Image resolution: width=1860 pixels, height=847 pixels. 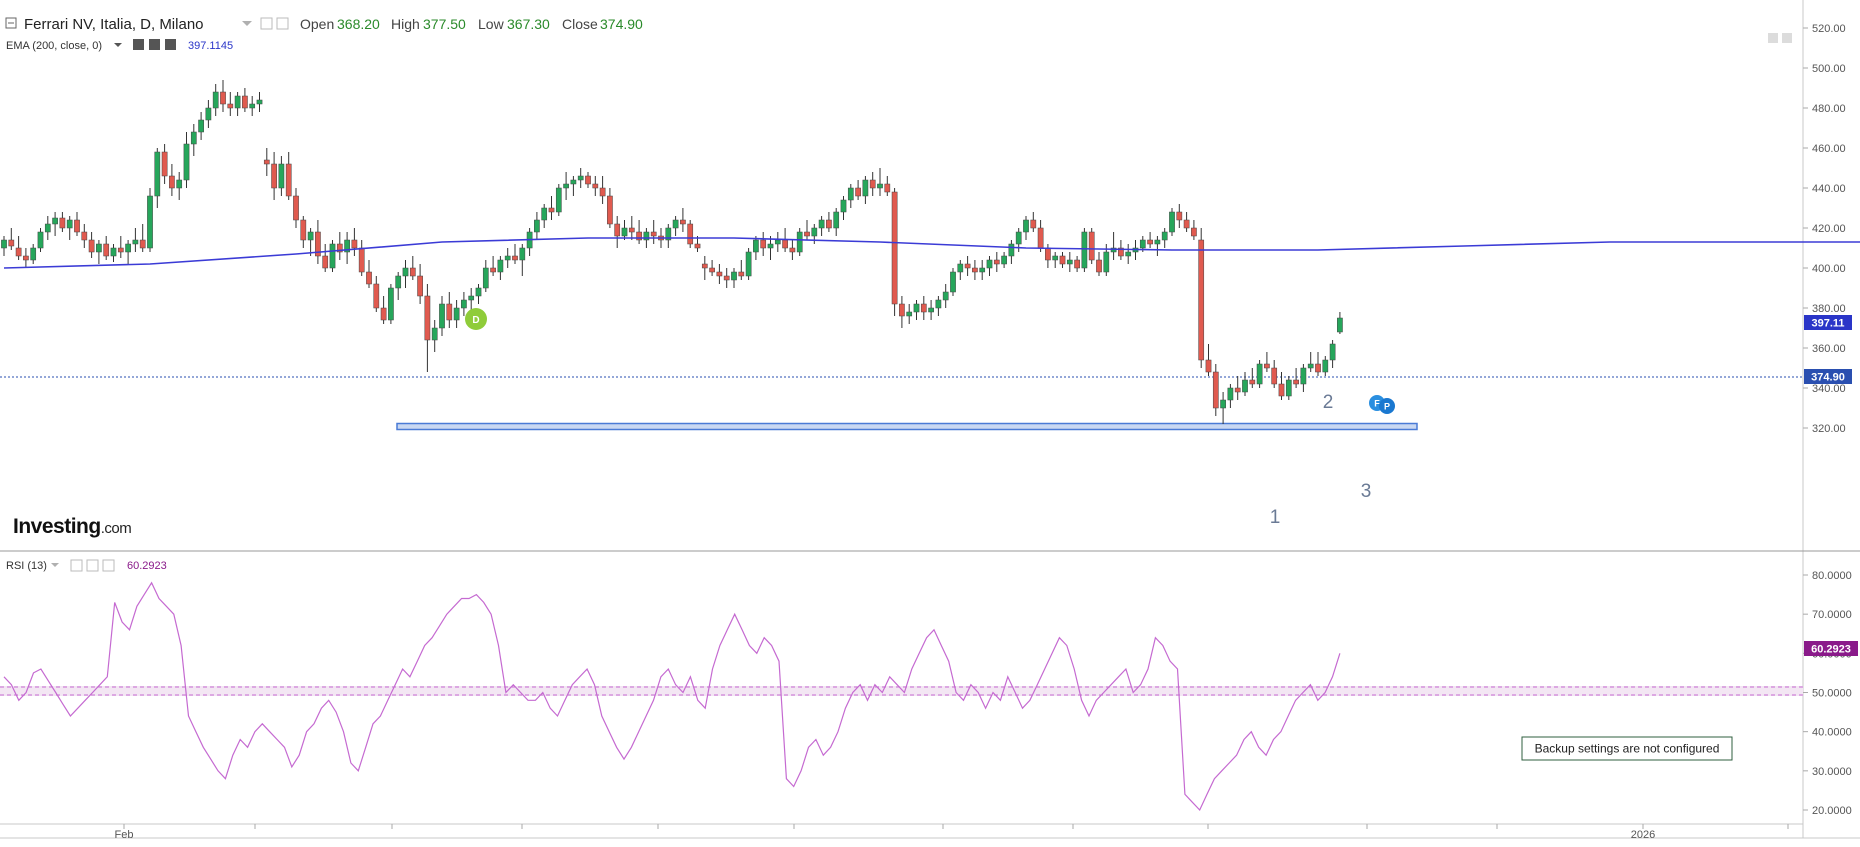 I want to click on rsi-settings-icon, so click(x=92, y=565).